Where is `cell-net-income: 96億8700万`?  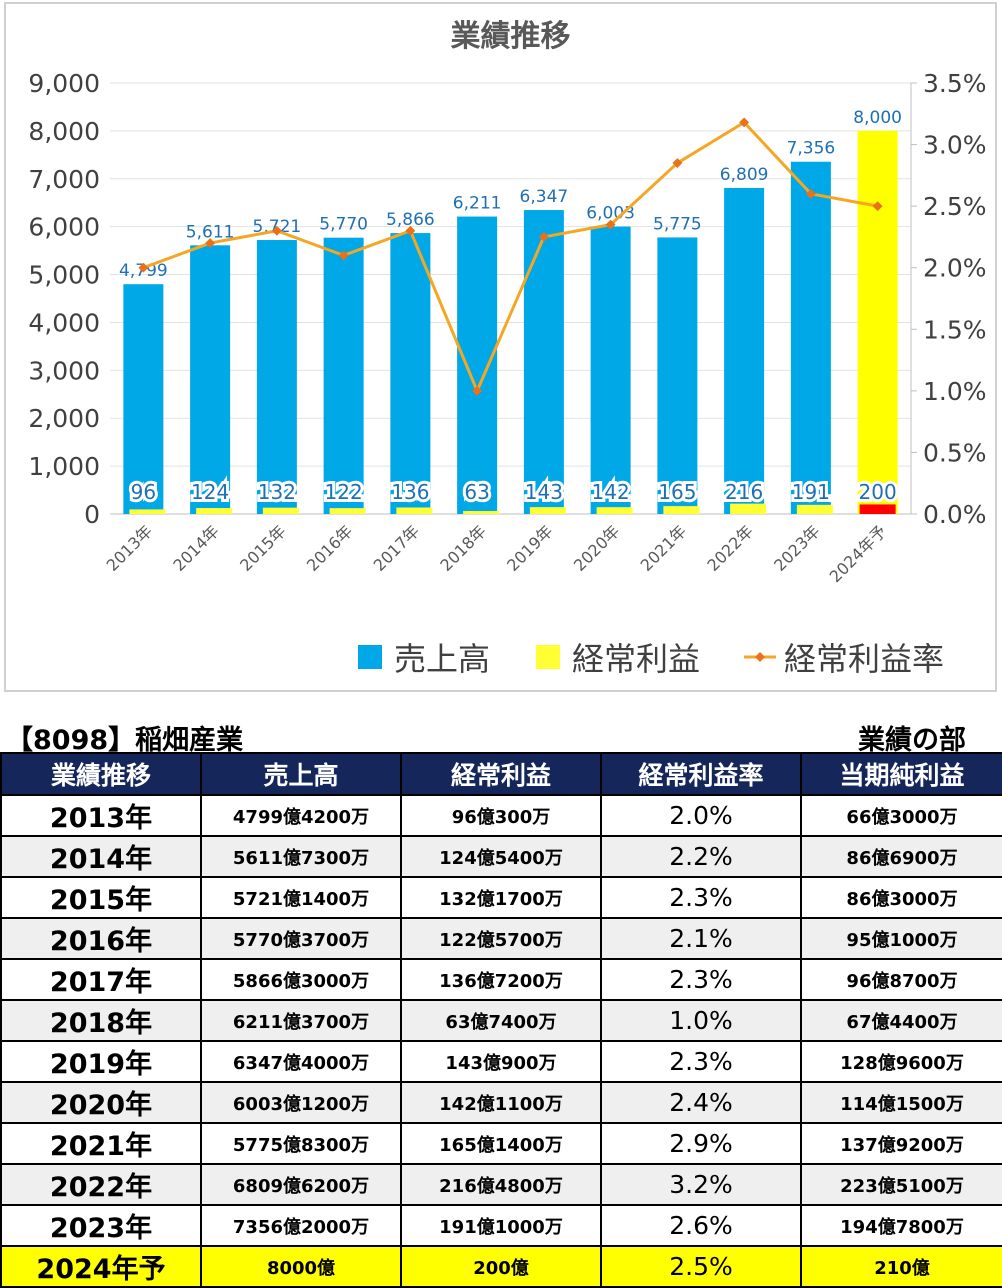 cell-net-income: 96億8700万 is located at coordinates (901, 979).